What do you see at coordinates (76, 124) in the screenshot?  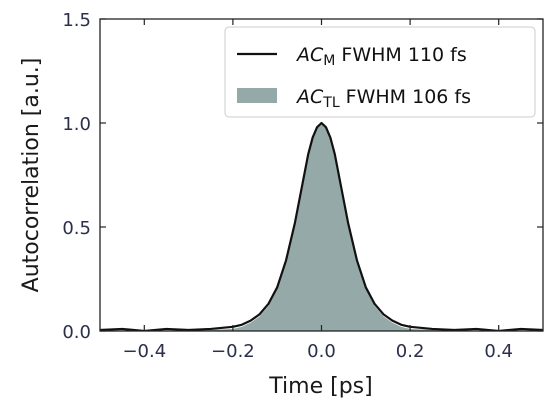 I see `y-tick-label: 1.0` at bounding box center [76, 124].